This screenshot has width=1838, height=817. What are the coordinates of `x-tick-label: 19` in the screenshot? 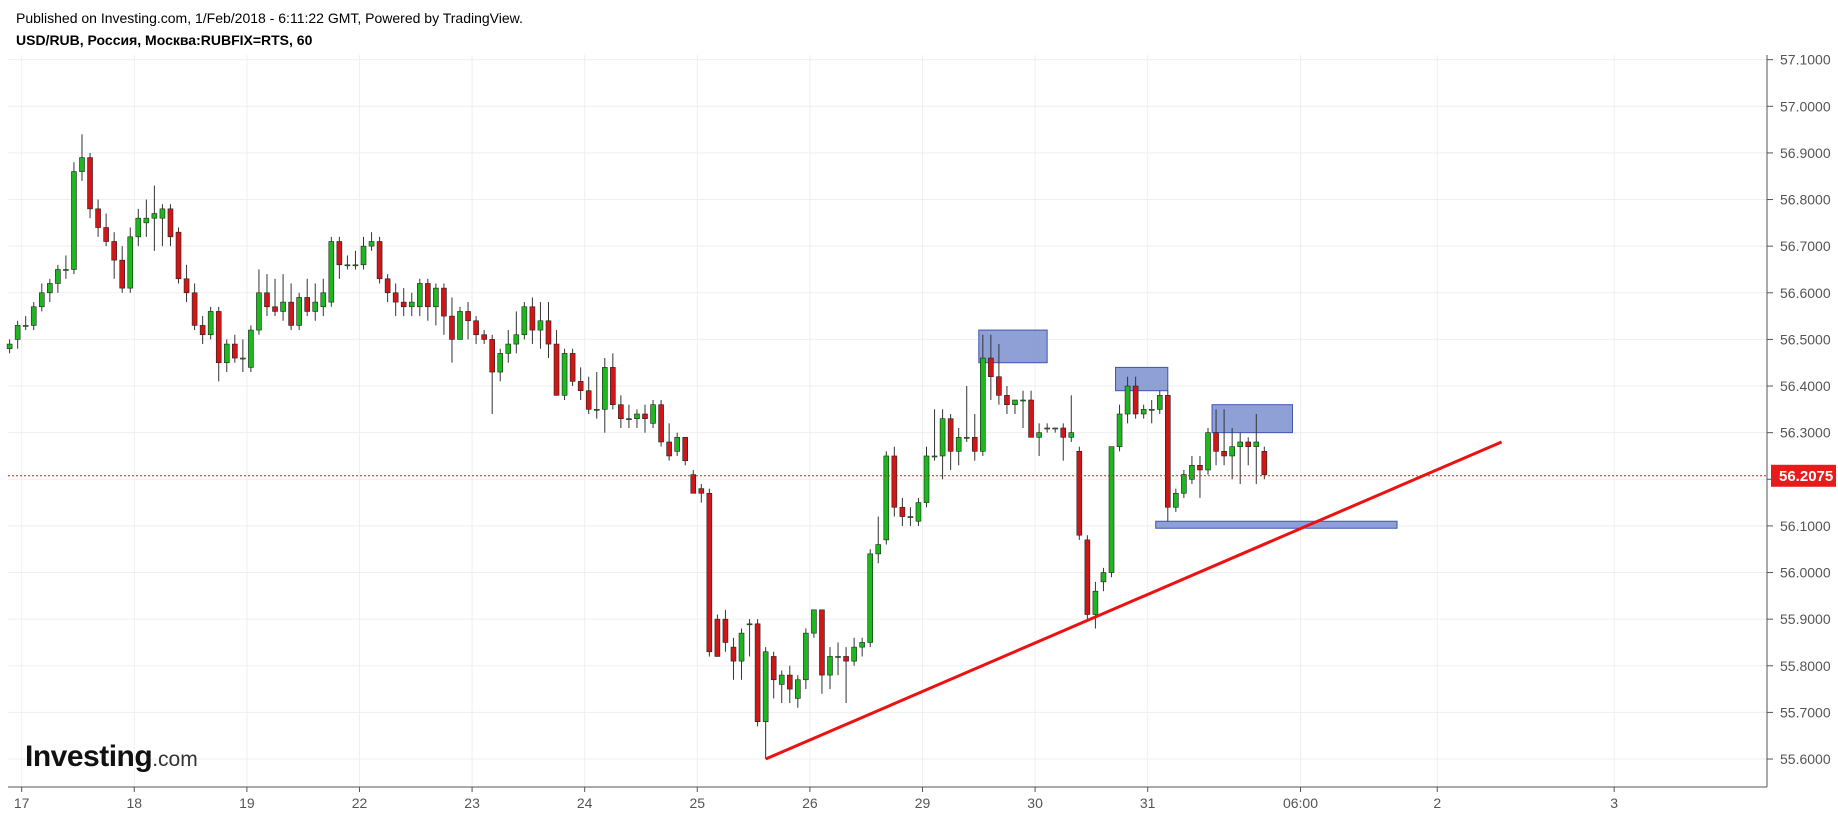 It's located at (247, 803).